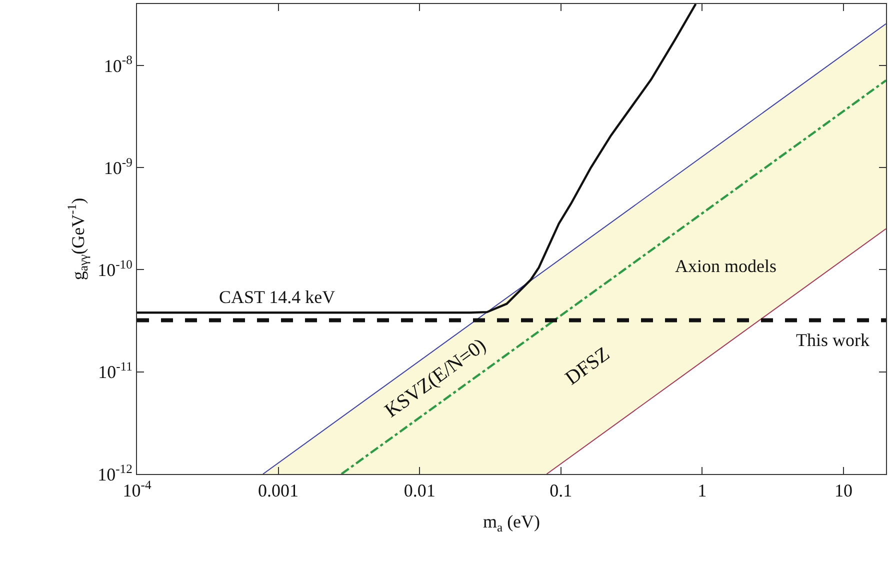  I want to click on y-tick-label: 10$^{-9}$, so click(118, 166).